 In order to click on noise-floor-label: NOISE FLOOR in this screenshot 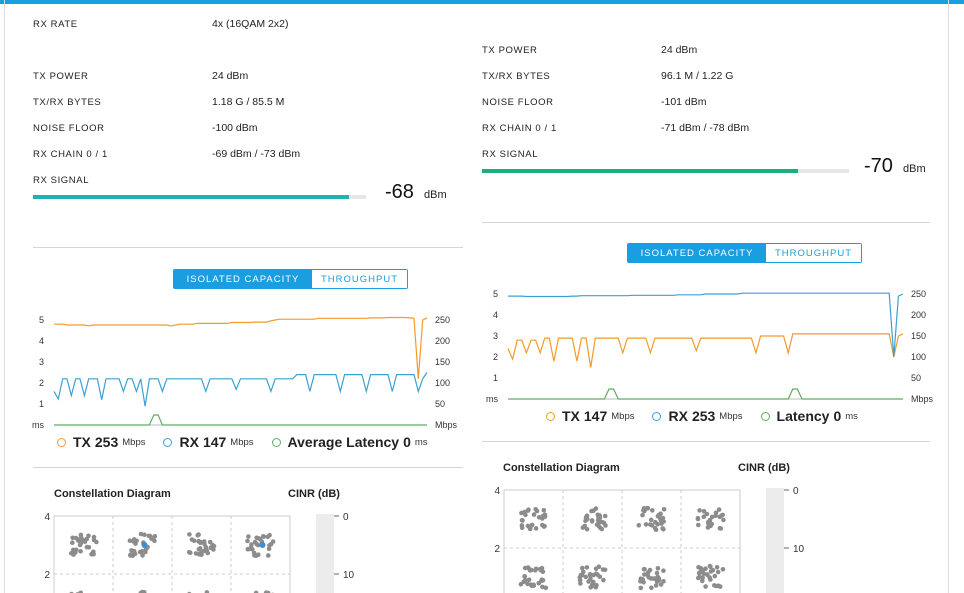, I will do `click(69, 128)`.